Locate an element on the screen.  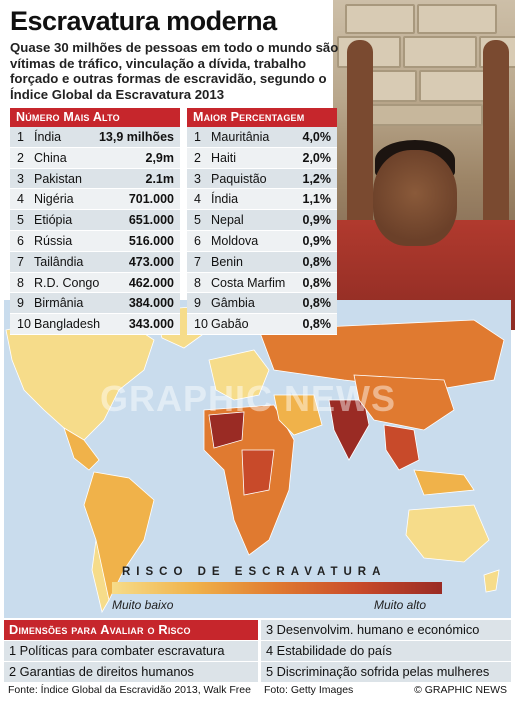
table-row: 5 Etiópia 651.000 is located at coordinates (95, 220).